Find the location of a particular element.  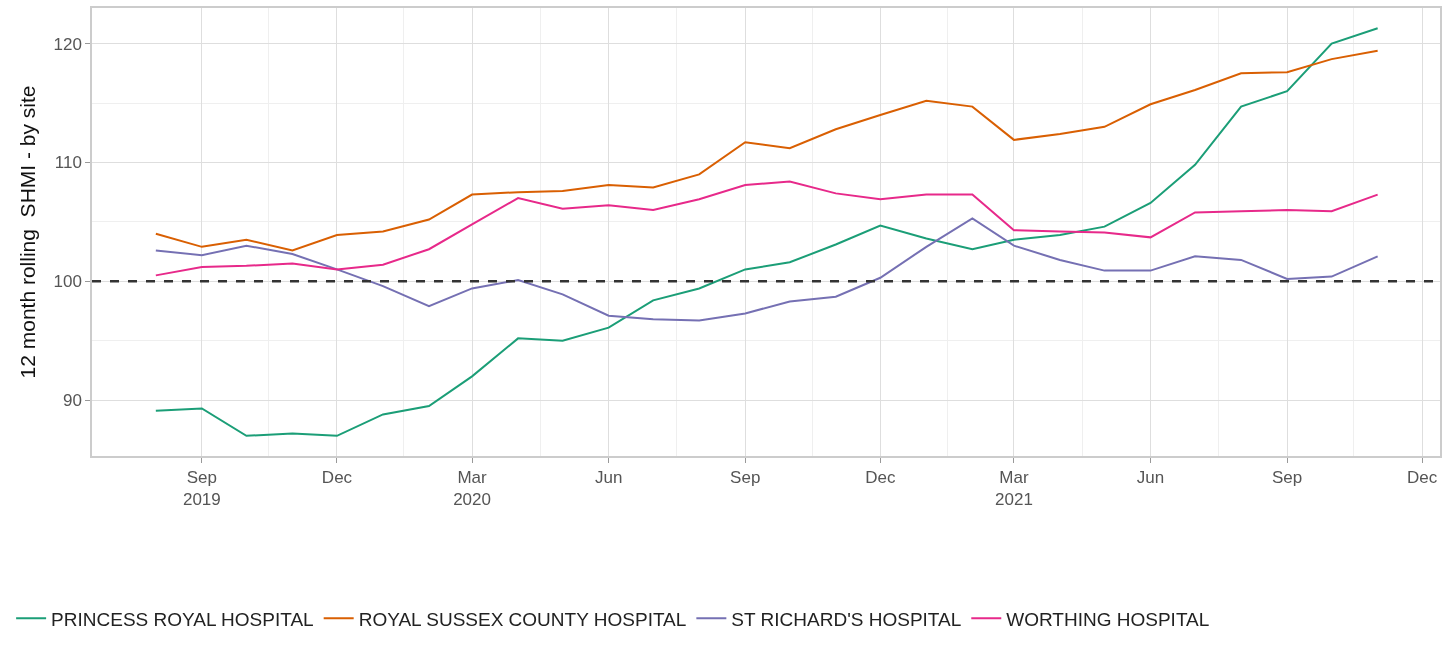

legend-label: ST RICHARD'S HOSPITAL is located at coordinates (846, 619).